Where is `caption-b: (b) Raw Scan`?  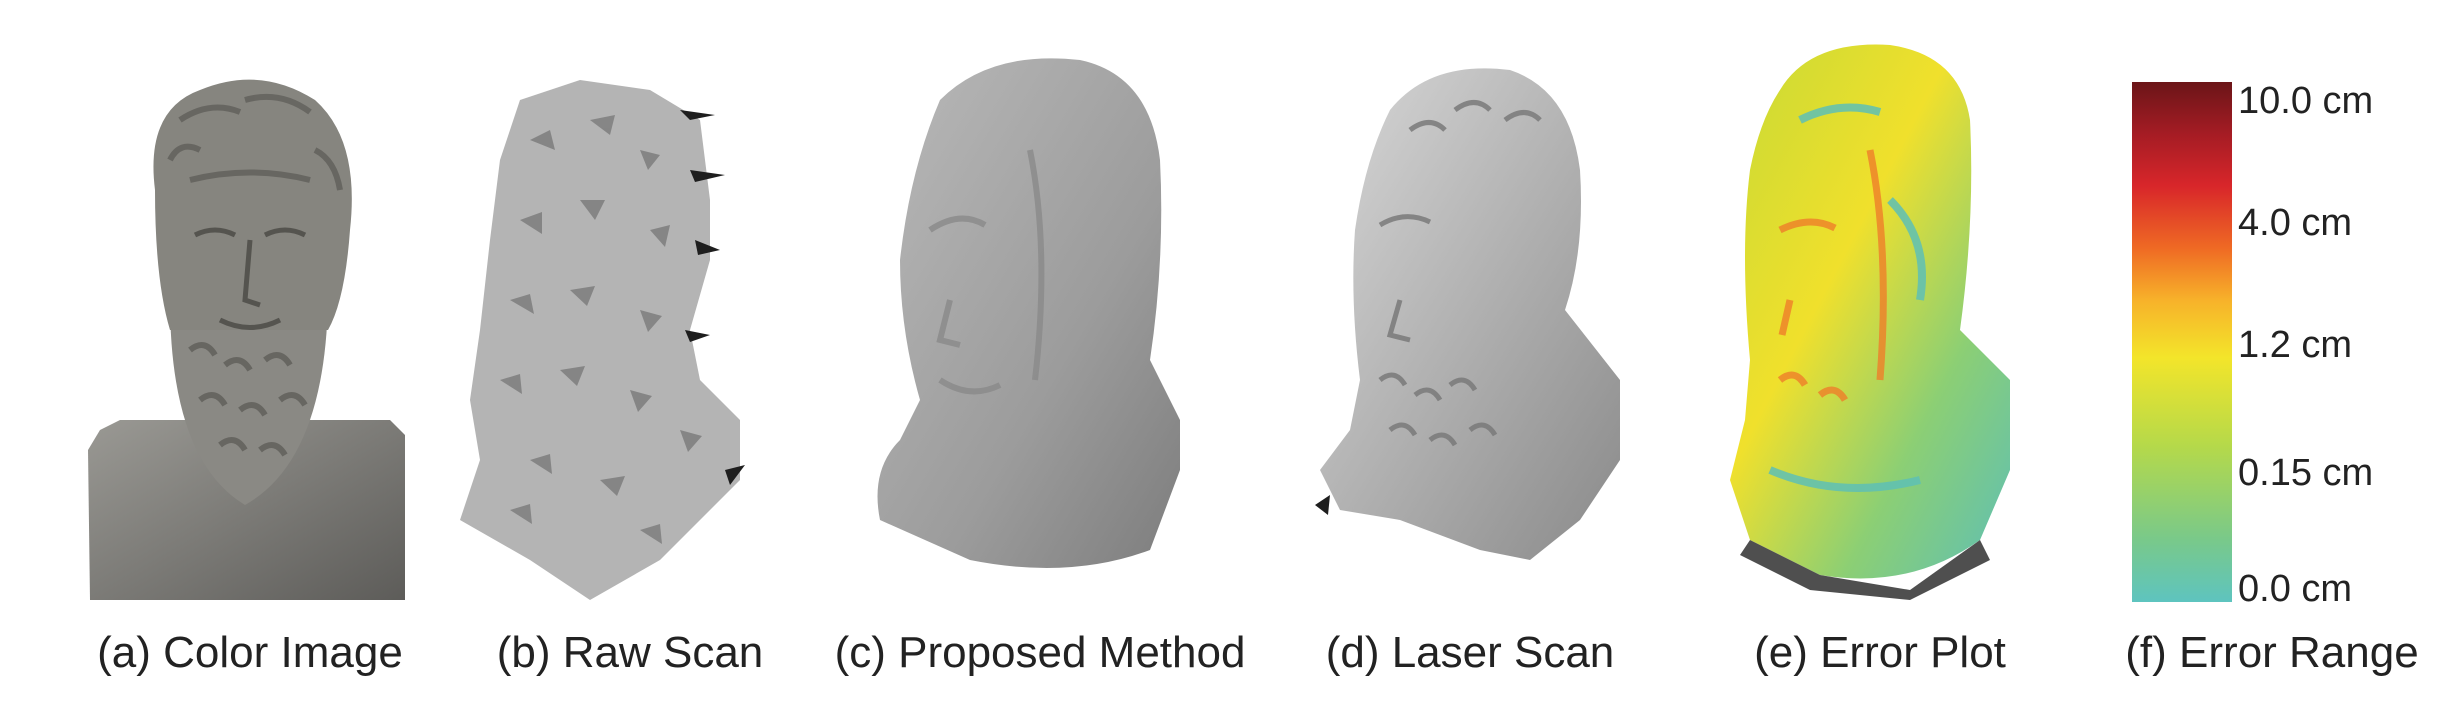
caption-b: (b) Raw Scan is located at coordinates (630, 652).